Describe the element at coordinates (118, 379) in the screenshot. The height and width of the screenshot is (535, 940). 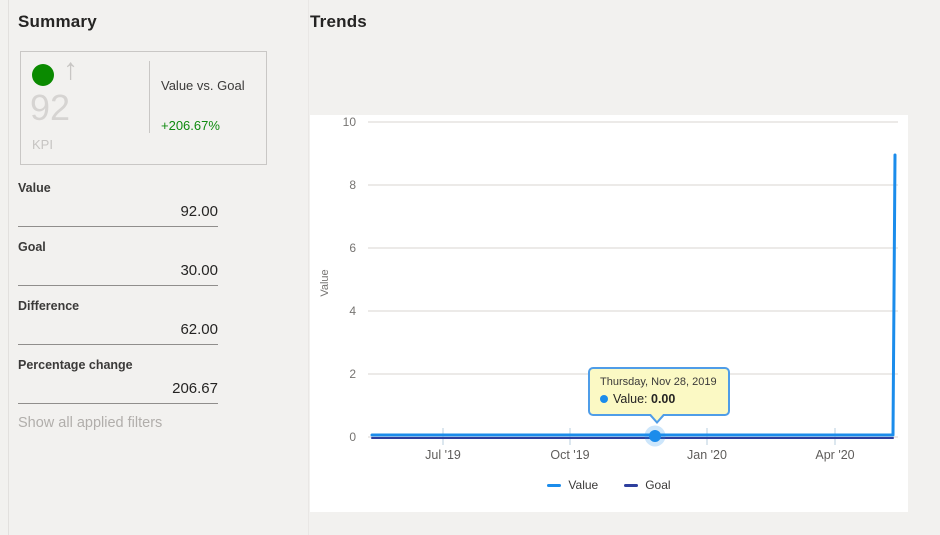
I see `summary-field-percentage-change: Percentage change 206.67` at that location.